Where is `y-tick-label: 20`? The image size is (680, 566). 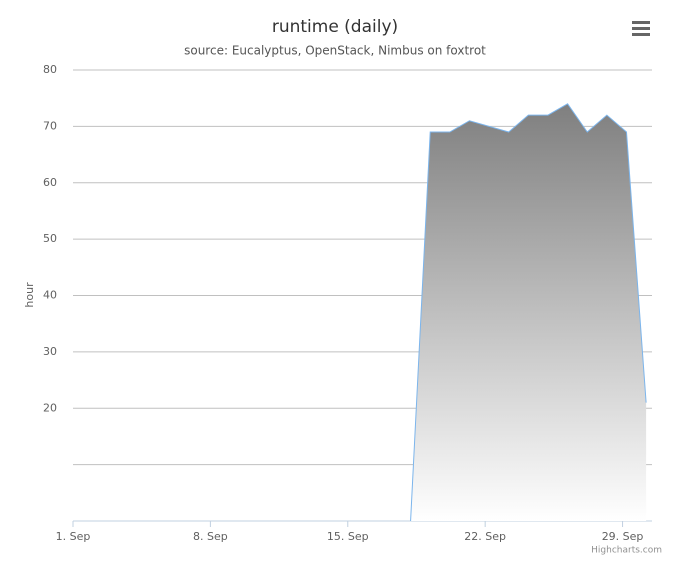
y-tick-label: 20 is located at coordinates (50, 407).